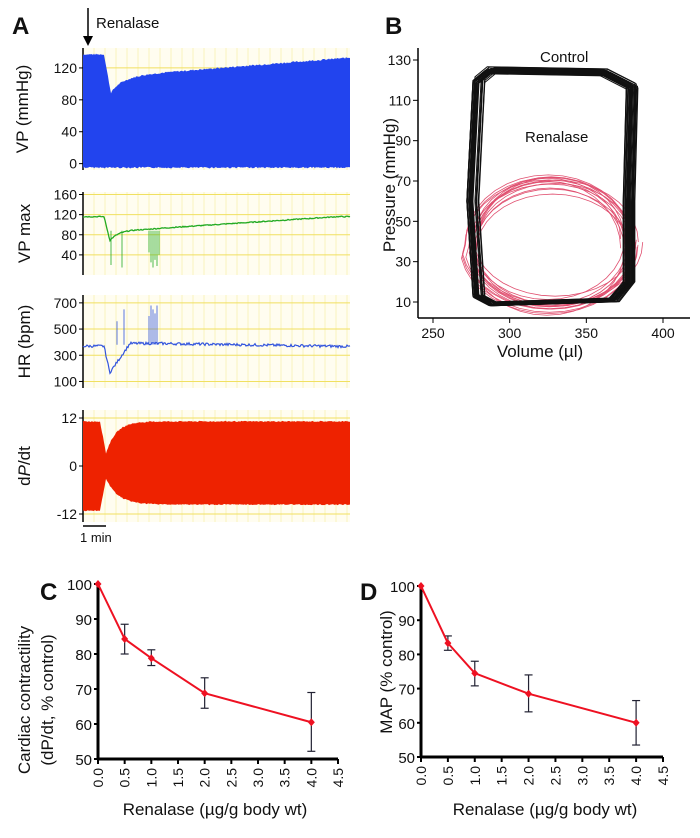 The width and height of the screenshot is (700, 838). I want to click on track-hr: 100 300 500 700 HR (bpm), so click(183, 342).